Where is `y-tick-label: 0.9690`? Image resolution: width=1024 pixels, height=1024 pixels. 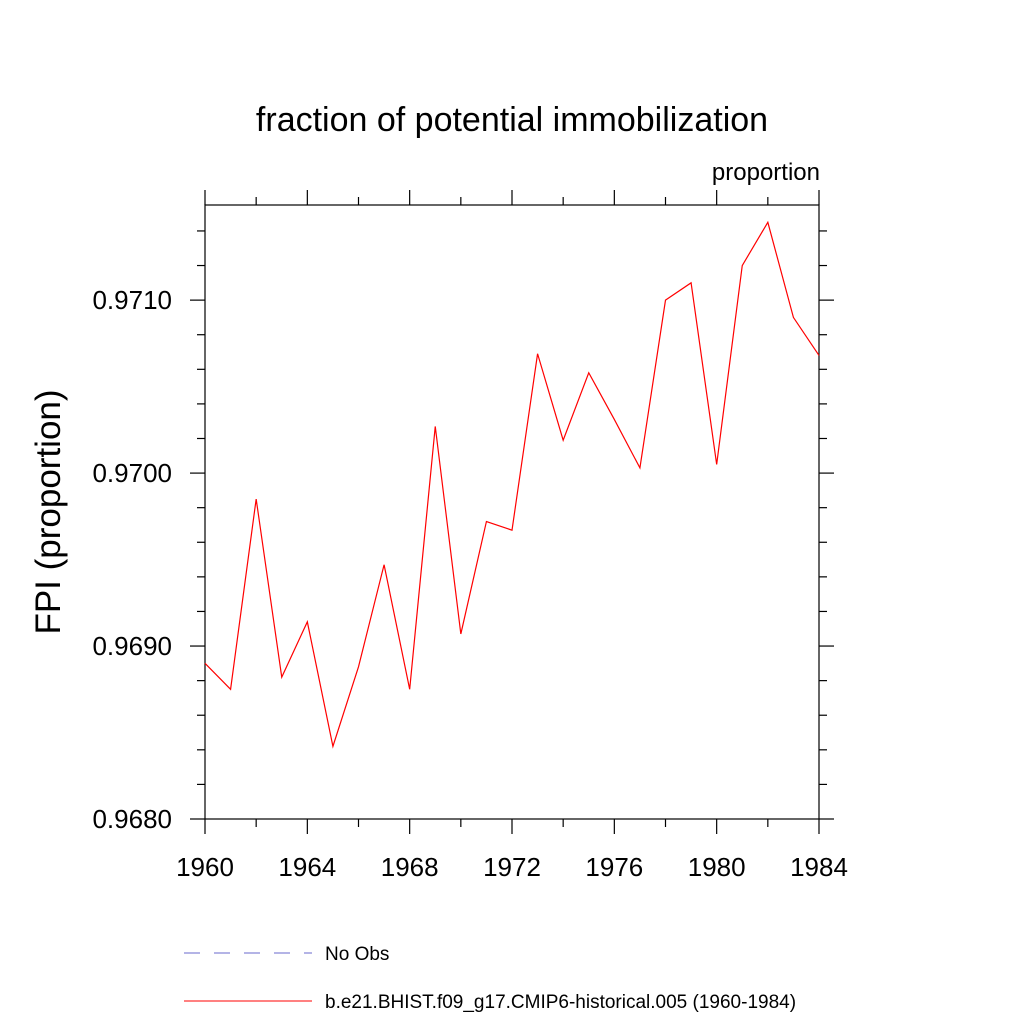 y-tick-label: 0.9690 is located at coordinates (132, 646).